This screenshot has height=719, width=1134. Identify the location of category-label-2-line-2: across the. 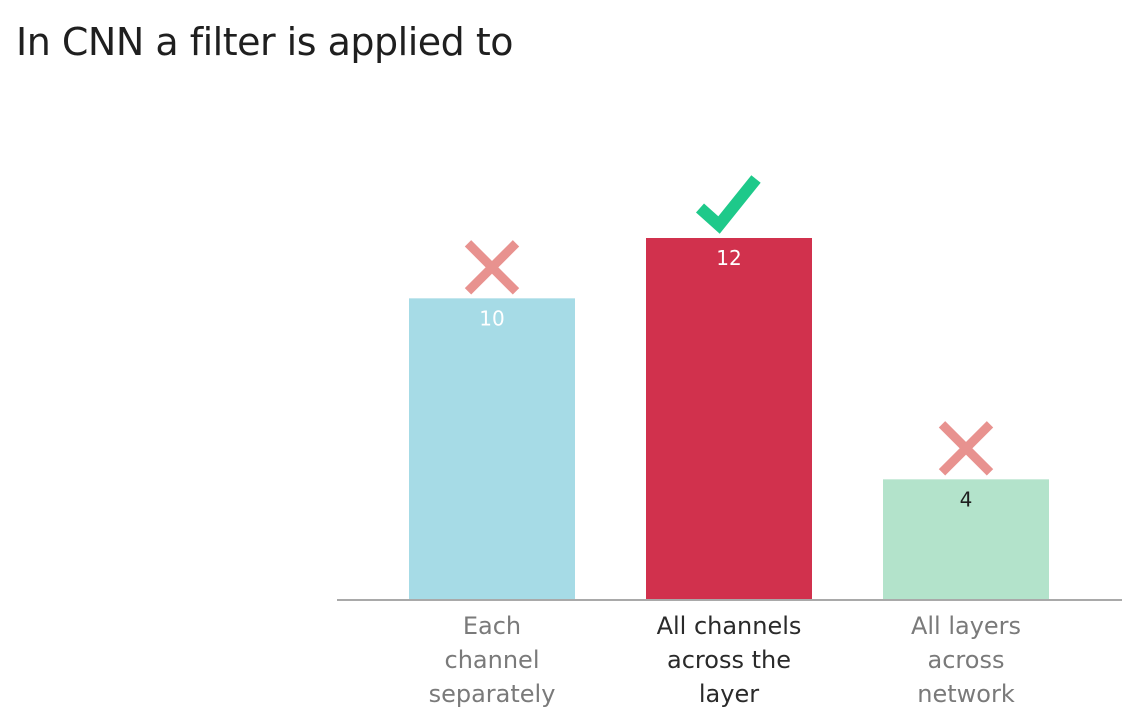
(729, 660).